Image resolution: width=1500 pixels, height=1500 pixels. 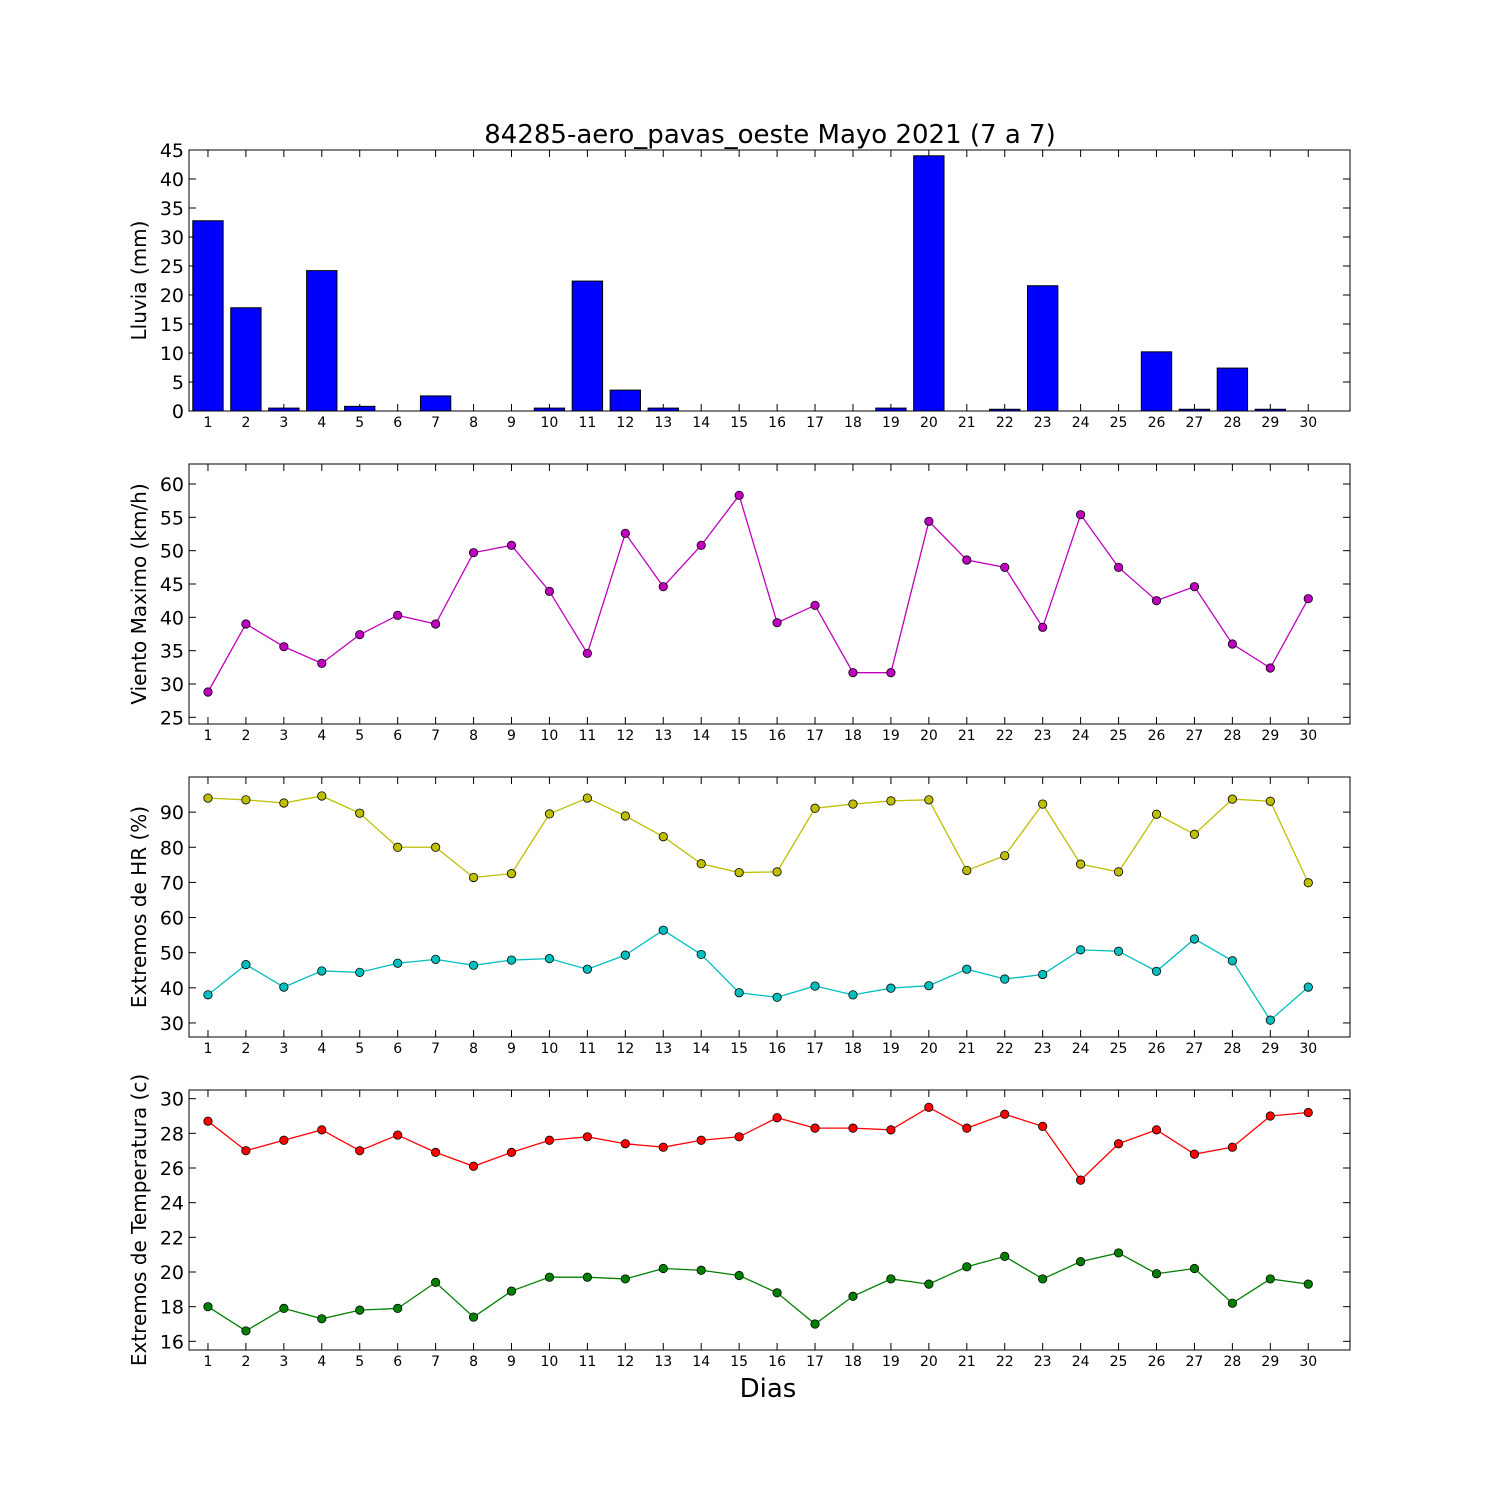 I want to click on x-tick-label: 27, so click(x=1195, y=1049).